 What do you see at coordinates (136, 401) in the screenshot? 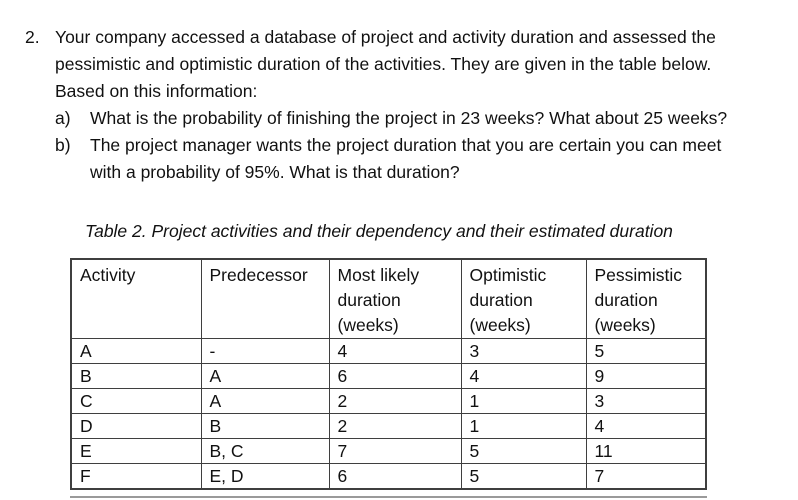
I see `table-cell: C` at bounding box center [136, 401].